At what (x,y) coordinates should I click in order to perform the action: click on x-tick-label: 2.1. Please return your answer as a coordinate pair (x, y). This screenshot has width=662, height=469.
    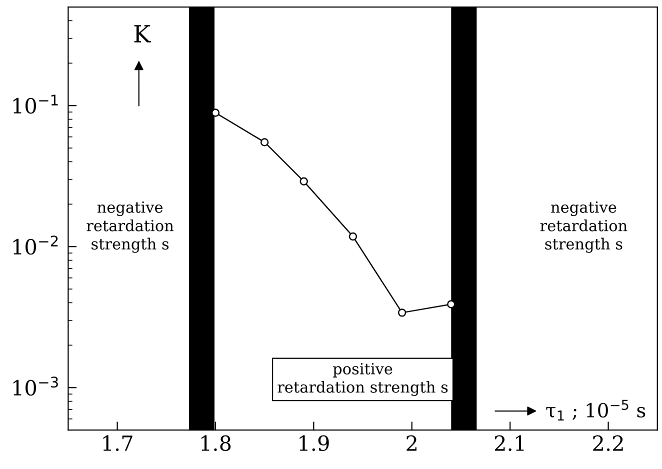
    Looking at the image, I should click on (509, 443).